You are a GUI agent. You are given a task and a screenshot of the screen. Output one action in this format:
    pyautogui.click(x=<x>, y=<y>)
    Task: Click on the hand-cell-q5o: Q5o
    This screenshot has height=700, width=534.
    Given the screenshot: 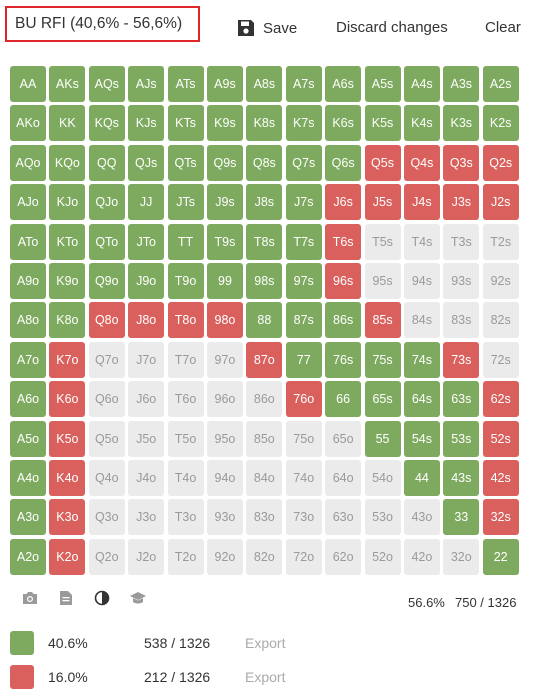 What is the action you would take?
    pyautogui.click(x=106, y=438)
    